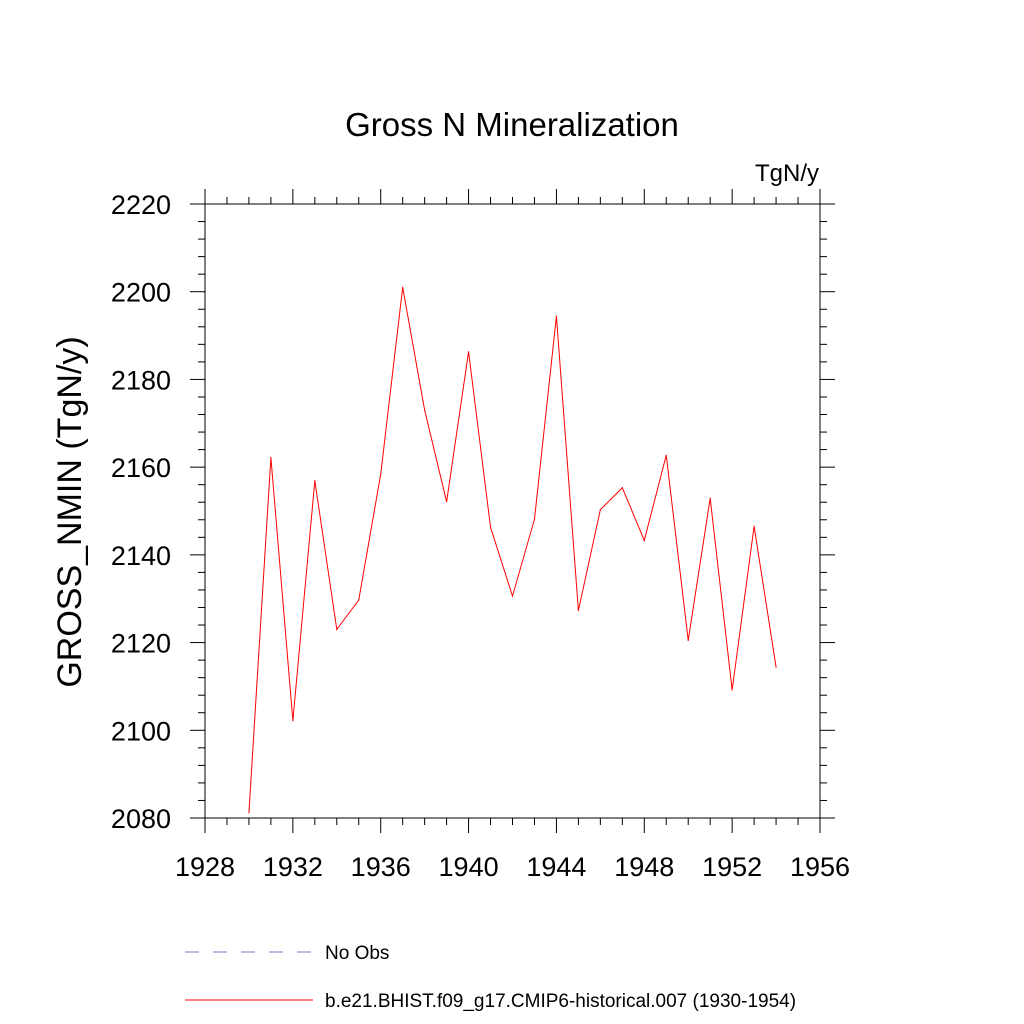 This screenshot has width=1024, height=1024. I want to click on legend-label: No Obs, so click(357, 953).